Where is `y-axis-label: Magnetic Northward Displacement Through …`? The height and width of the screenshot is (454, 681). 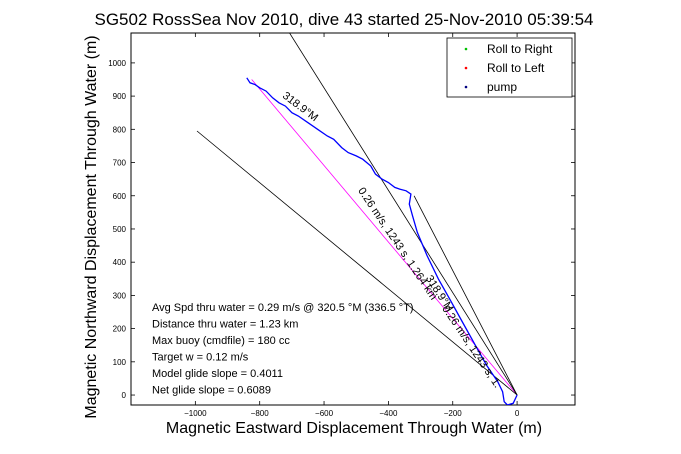 y-axis-label: Magnetic Northward Displacement Through … is located at coordinates (91, 226).